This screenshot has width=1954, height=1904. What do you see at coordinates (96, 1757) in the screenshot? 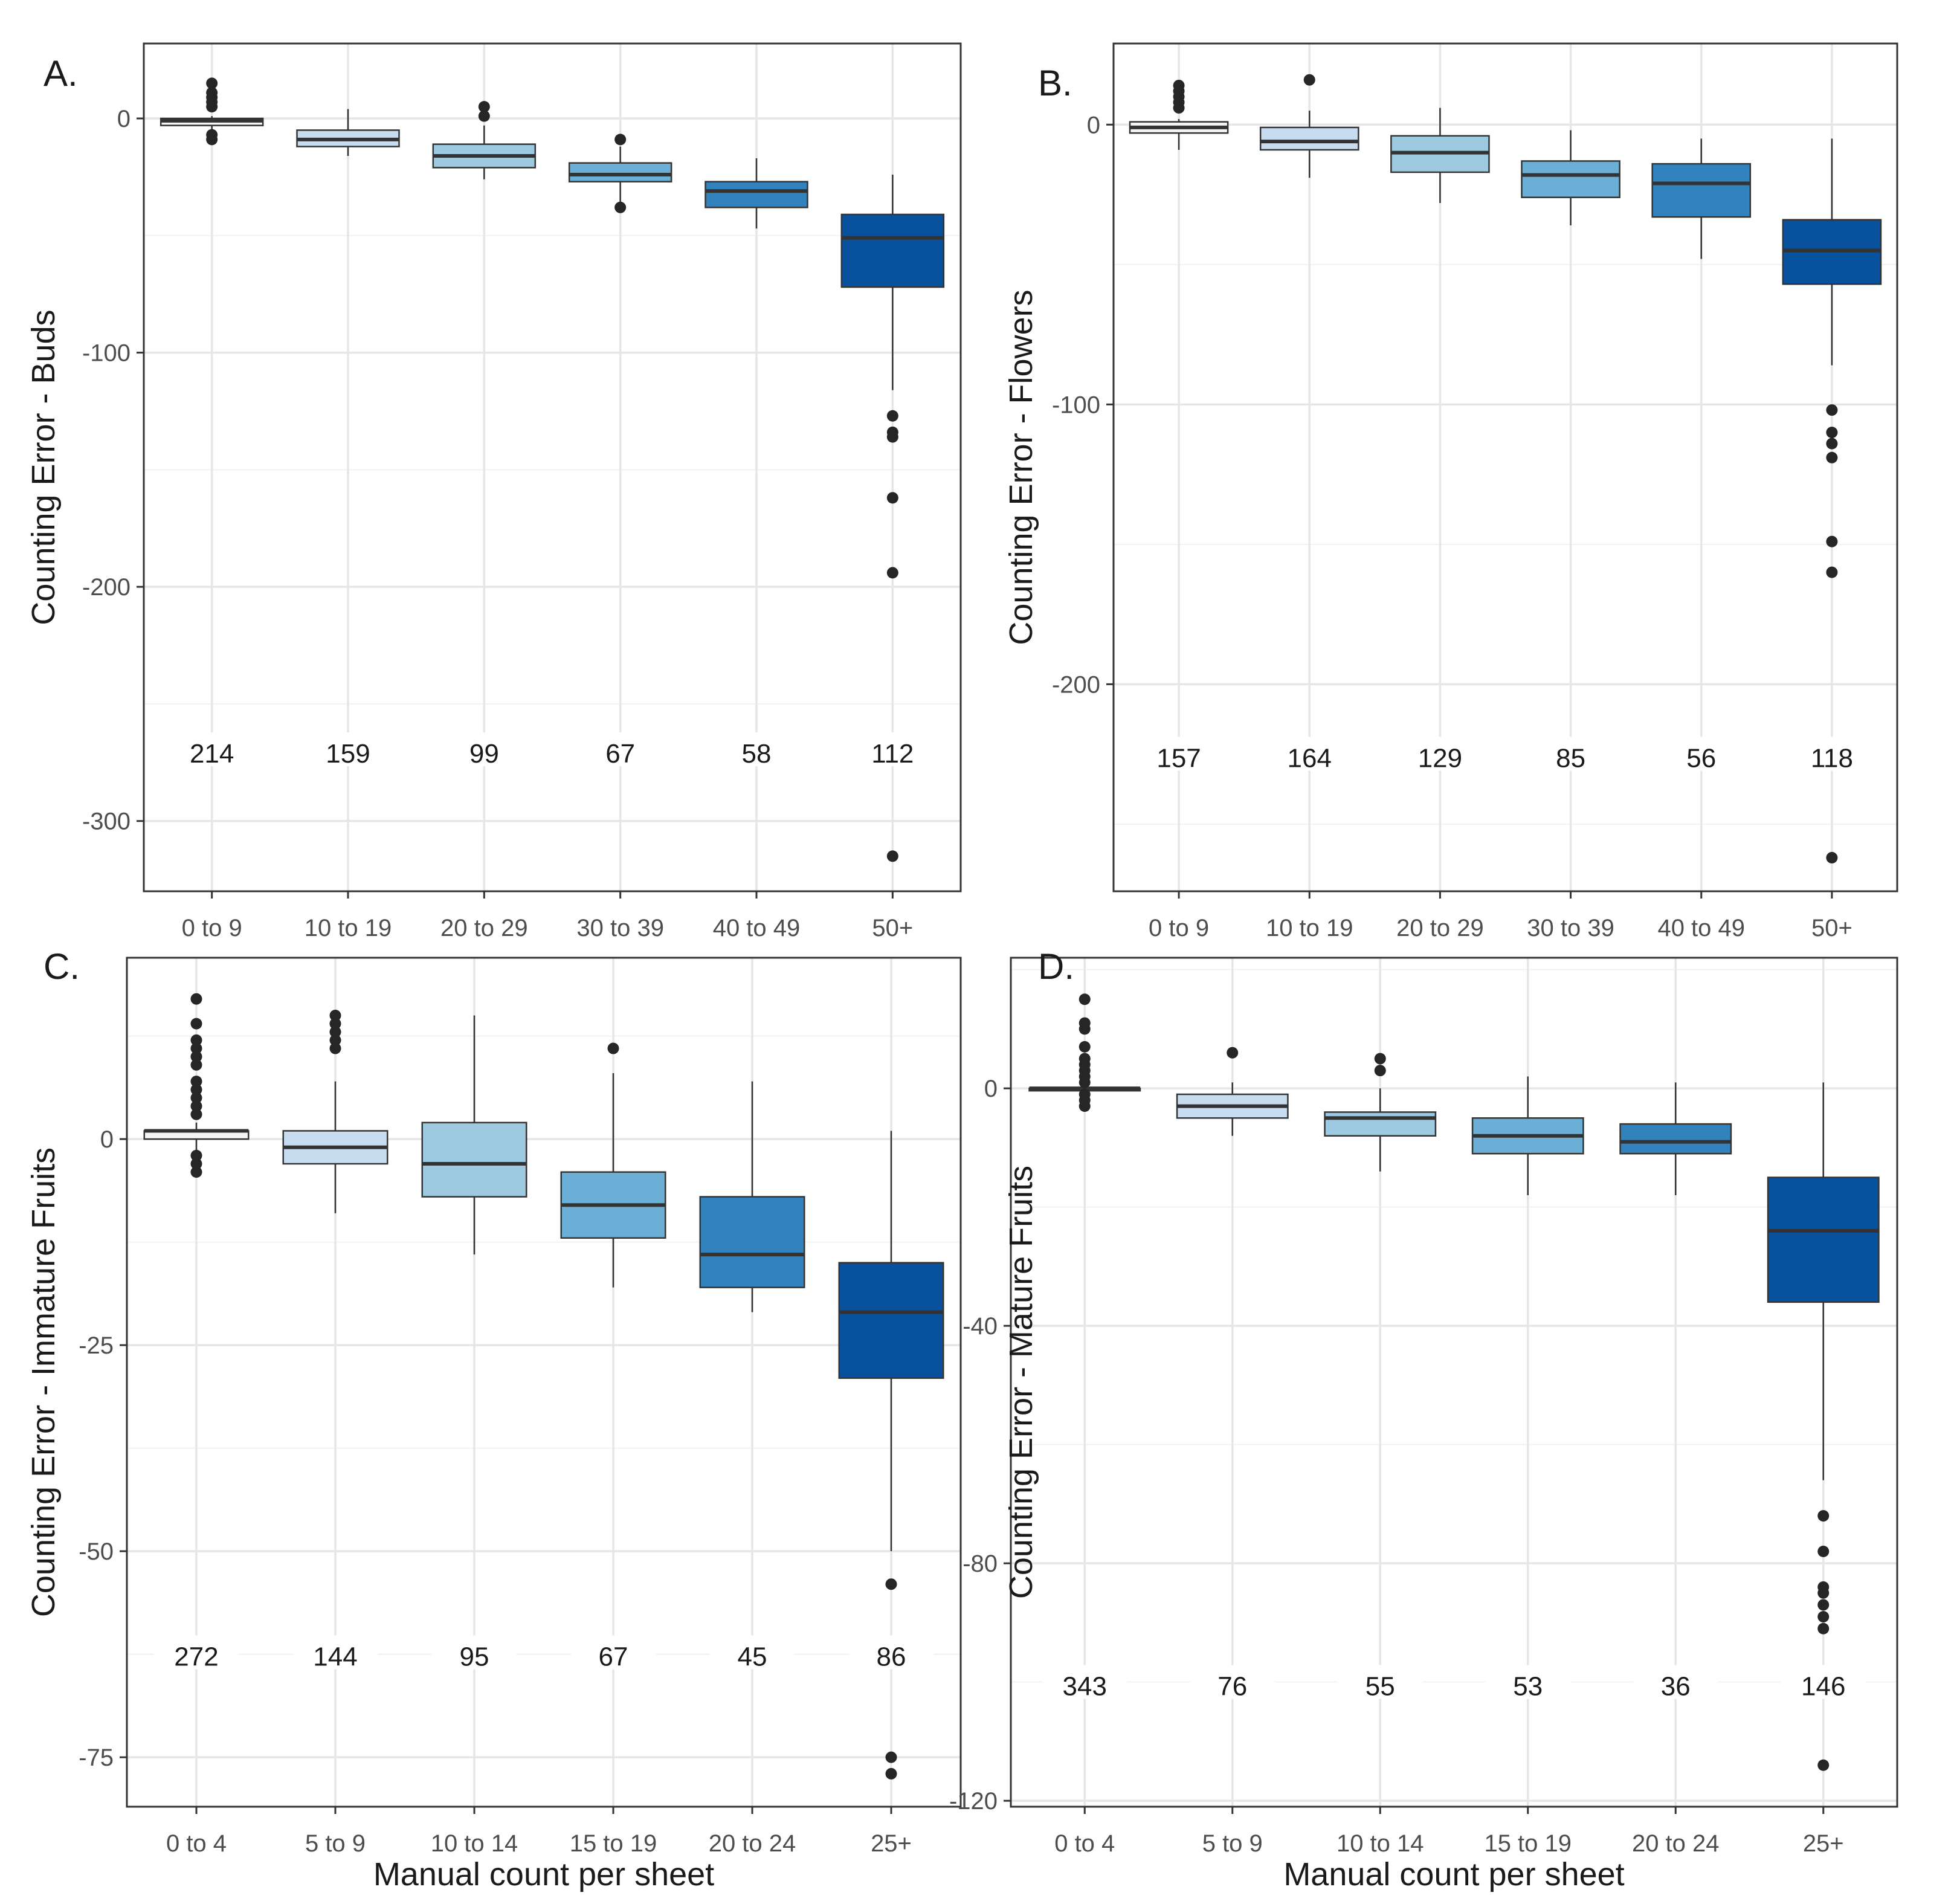
I see `y-tick-label: -75` at bounding box center [96, 1757].